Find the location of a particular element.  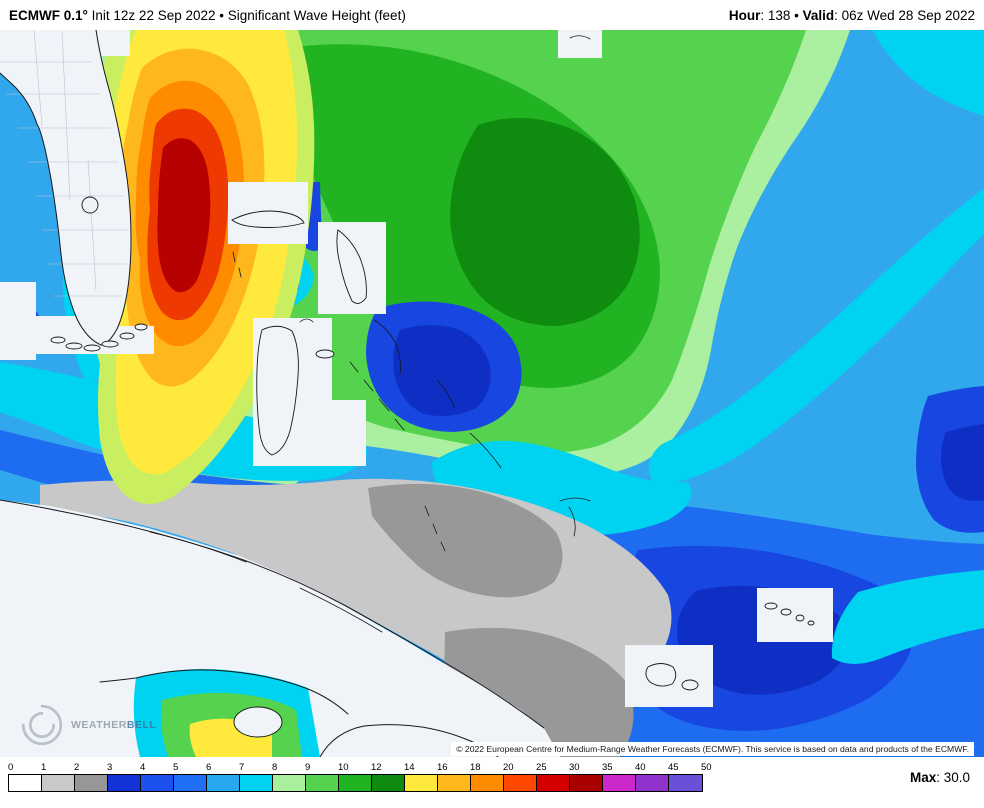

colorbar is located at coordinates (355, 783).